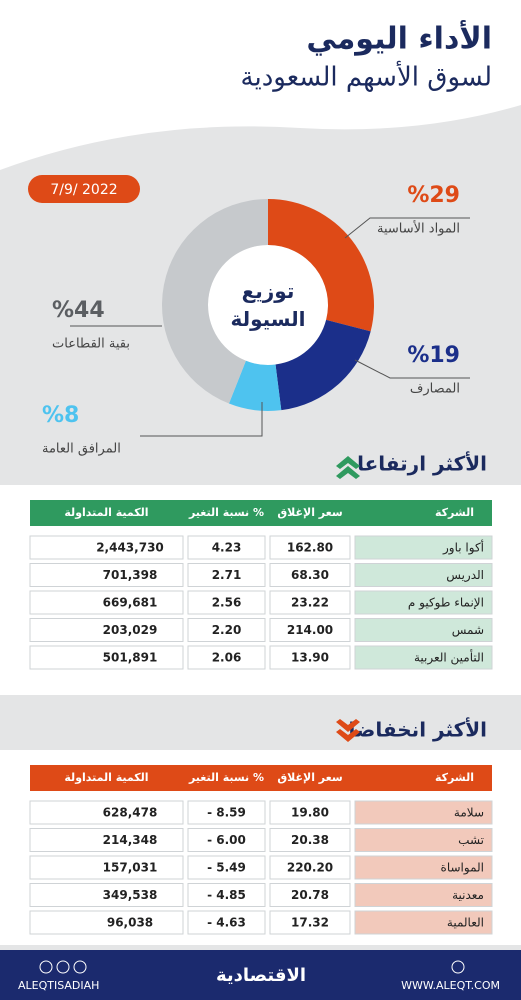  I want to click on date: 7/9/ 2022, so click(83, 190).